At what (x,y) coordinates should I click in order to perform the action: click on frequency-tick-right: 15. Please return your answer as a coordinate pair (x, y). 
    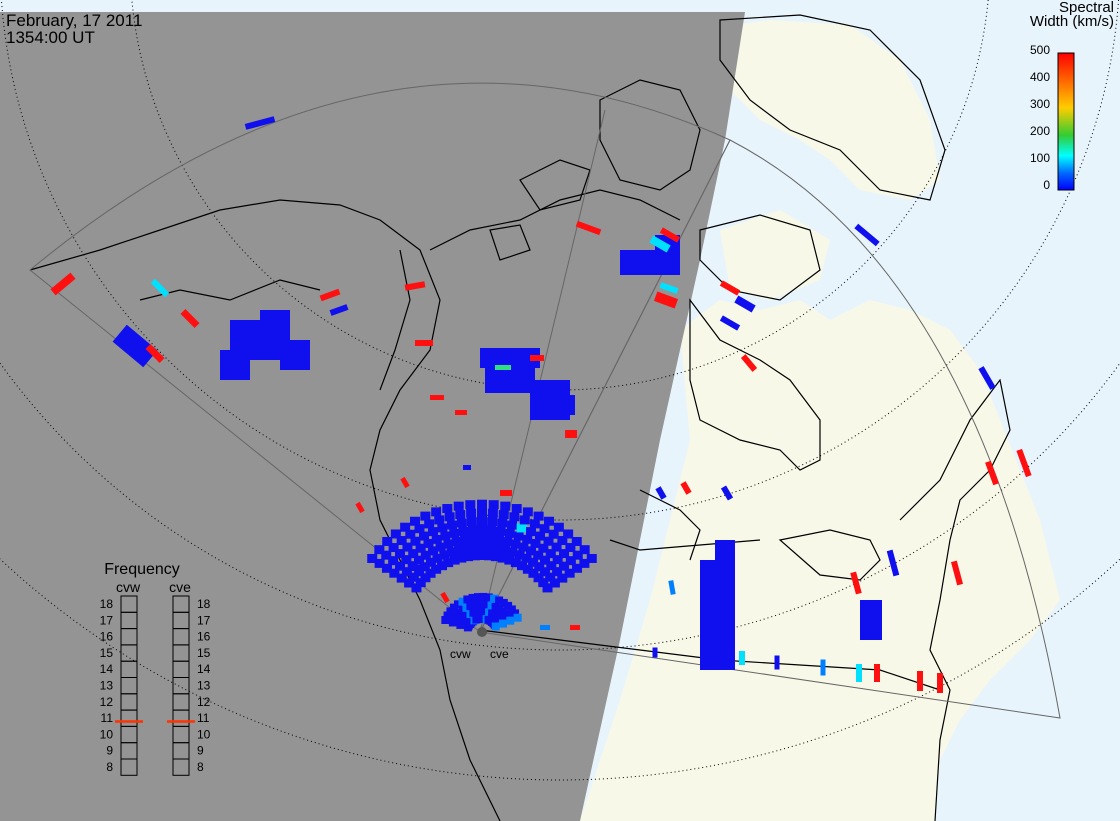
    Looking at the image, I should click on (204, 653).